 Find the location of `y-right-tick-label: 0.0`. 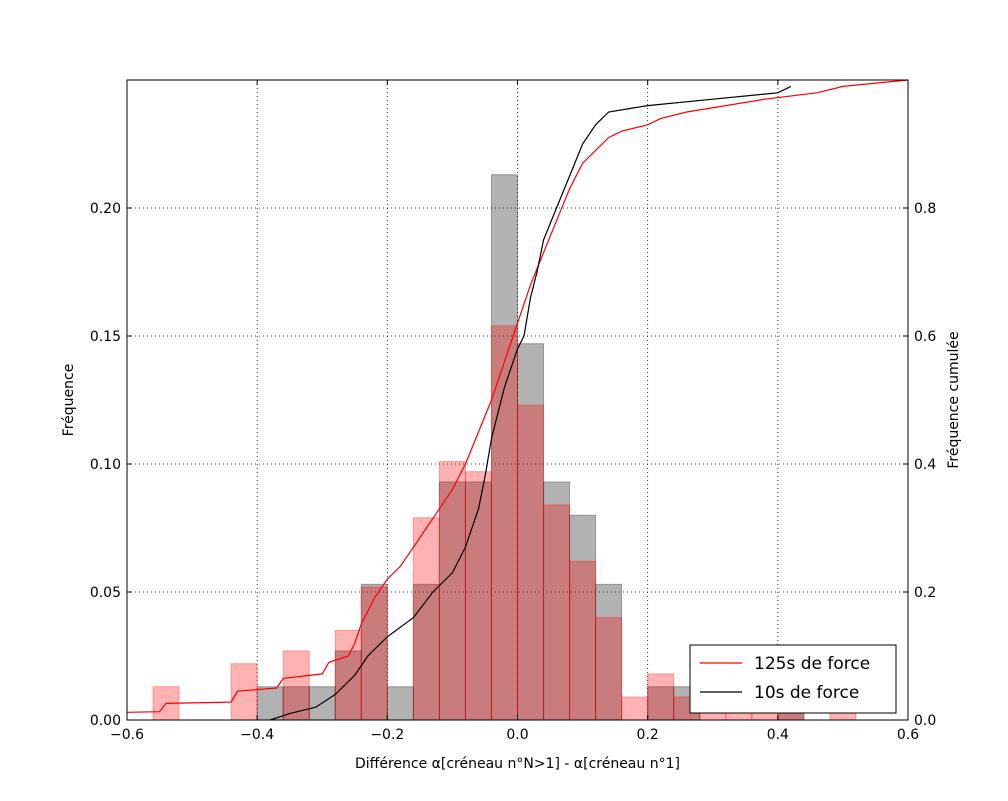

y-right-tick-label: 0.0 is located at coordinates (925, 721).